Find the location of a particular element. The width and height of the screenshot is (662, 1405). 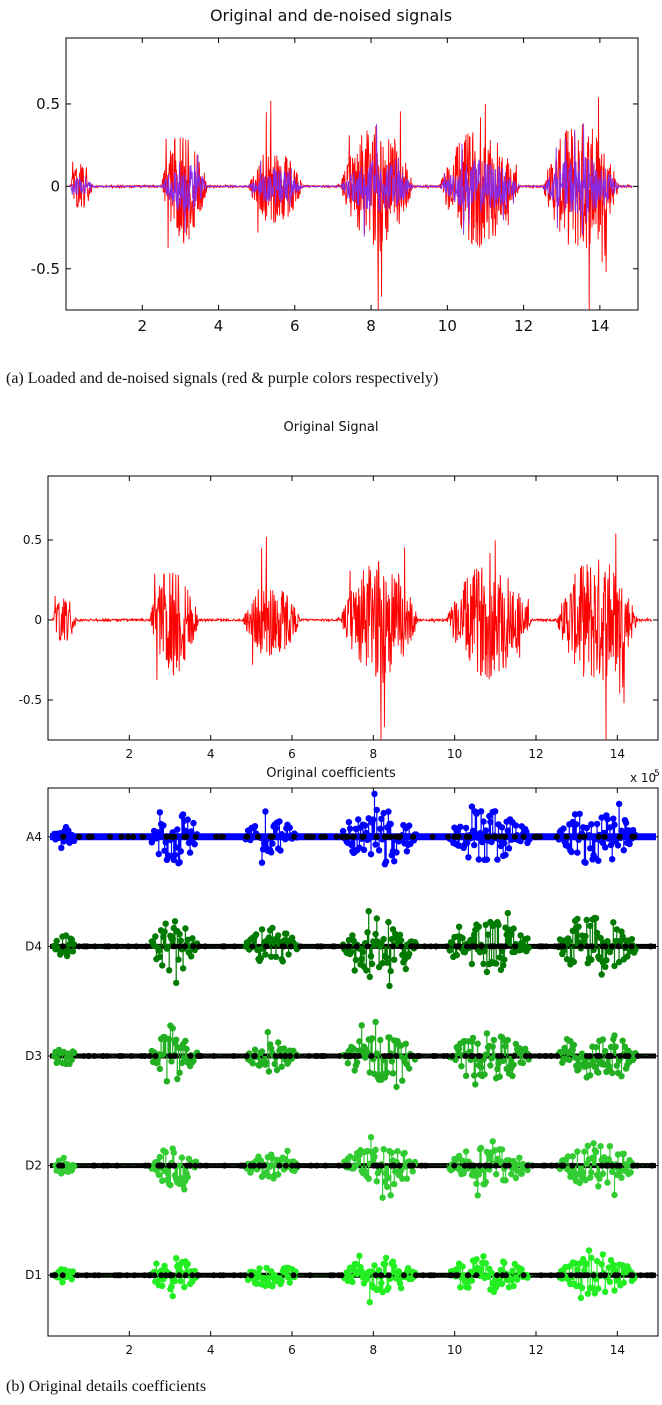

chart-a-xtick-label: 10 is located at coordinates (447, 326).